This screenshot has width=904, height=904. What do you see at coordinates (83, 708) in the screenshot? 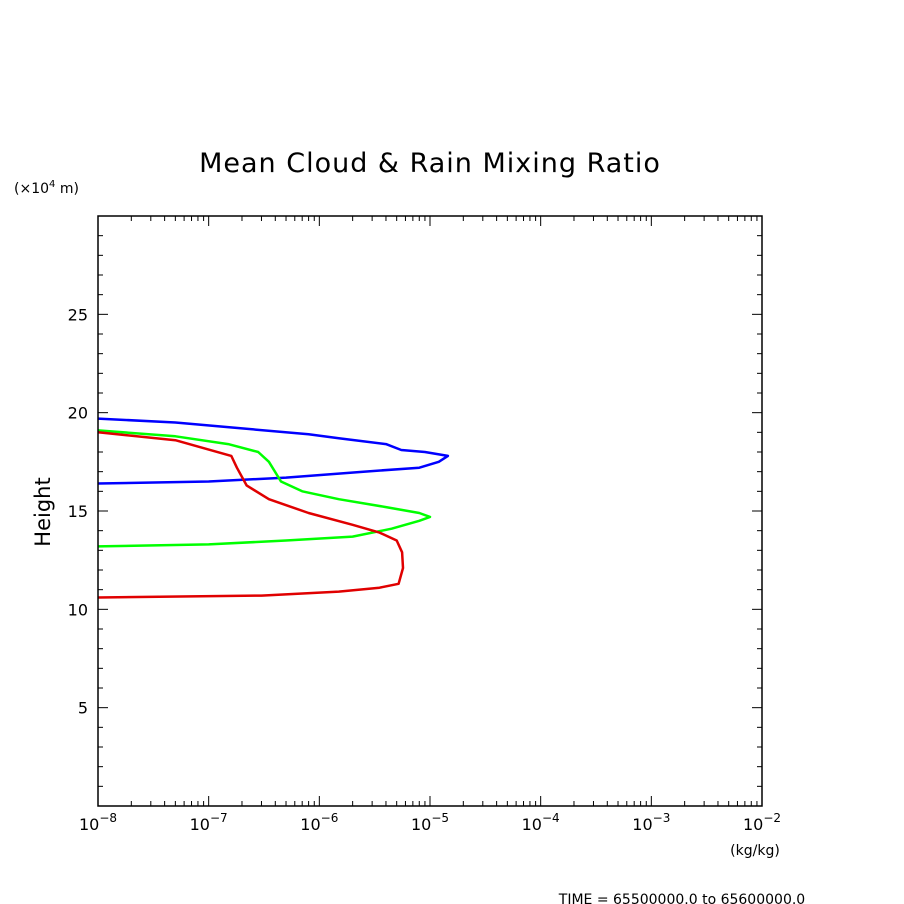
I see `y-tick-label: 5` at bounding box center [83, 708].